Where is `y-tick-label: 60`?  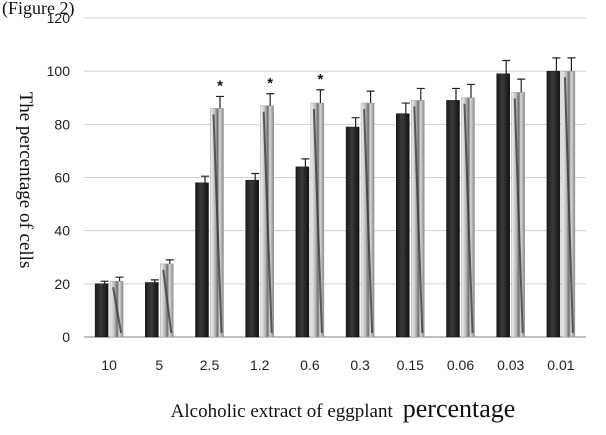 y-tick-label: 60 is located at coordinates (62, 178).